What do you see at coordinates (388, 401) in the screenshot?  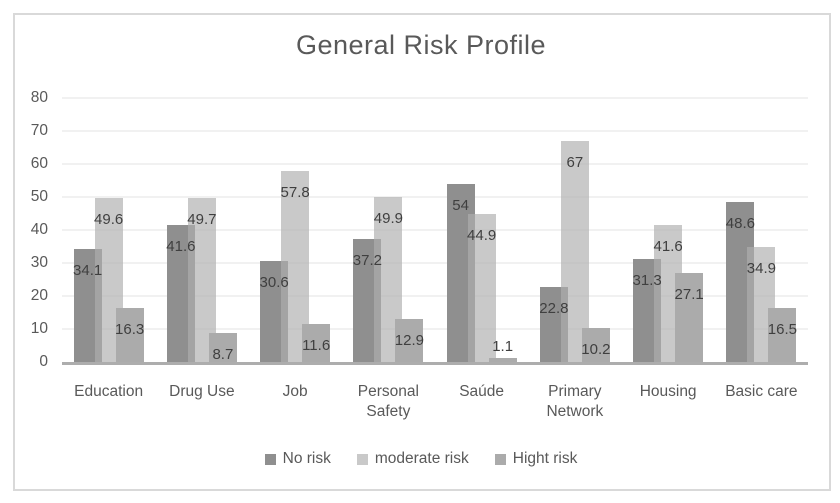 I see `category-label: Personal Safety` at bounding box center [388, 401].